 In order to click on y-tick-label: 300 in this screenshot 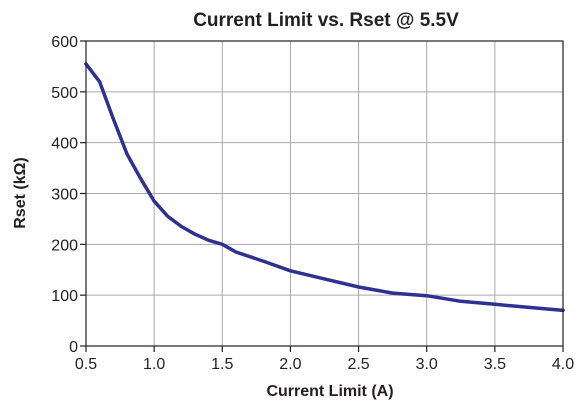, I will do `click(64, 195)`.